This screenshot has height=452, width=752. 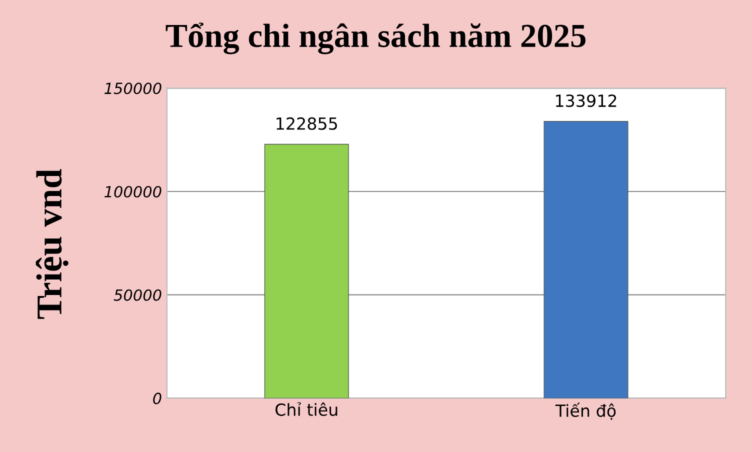 I want to click on y-tick-label: 150000, so click(x=133, y=88).